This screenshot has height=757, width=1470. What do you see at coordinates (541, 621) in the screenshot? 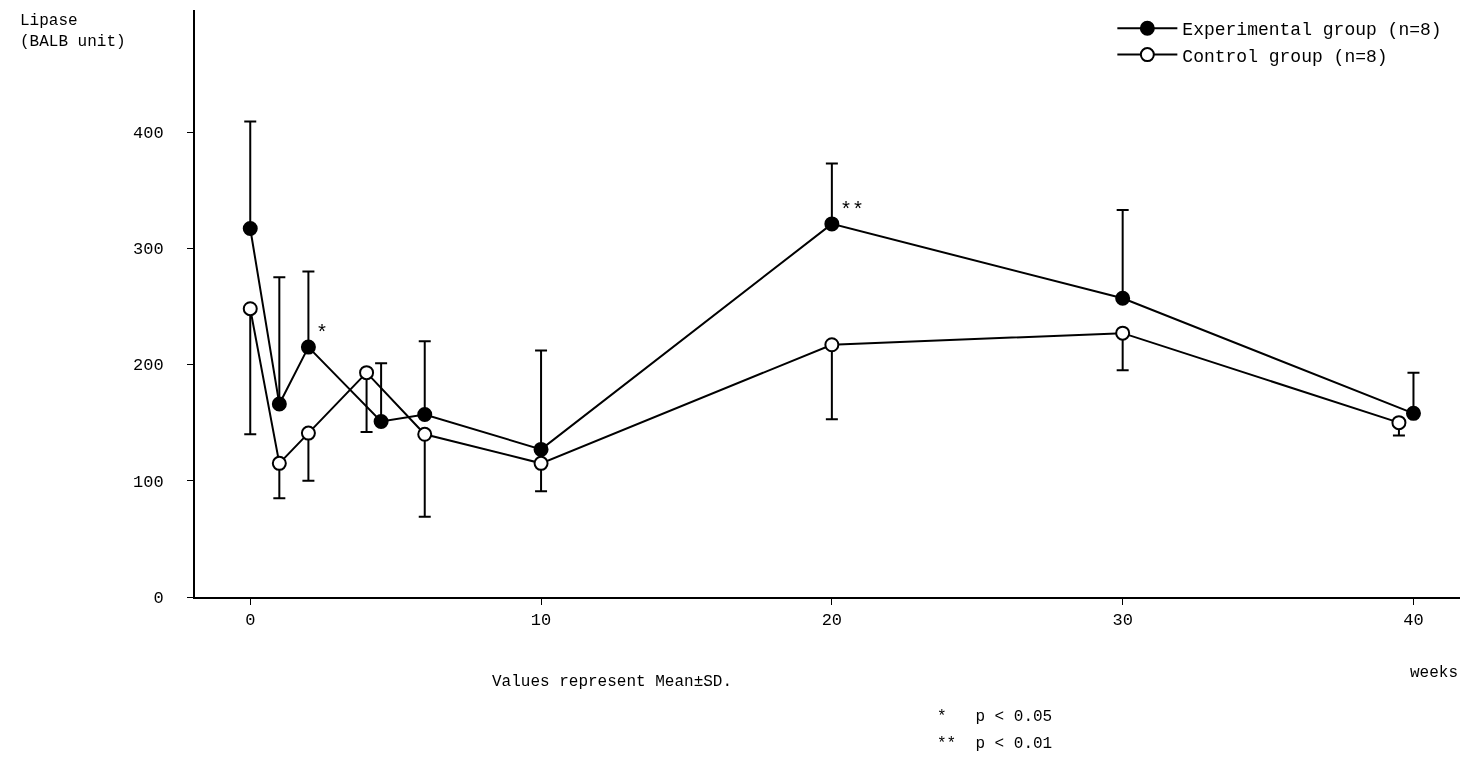
I see `x-tick-label: 10` at bounding box center [541, 621].